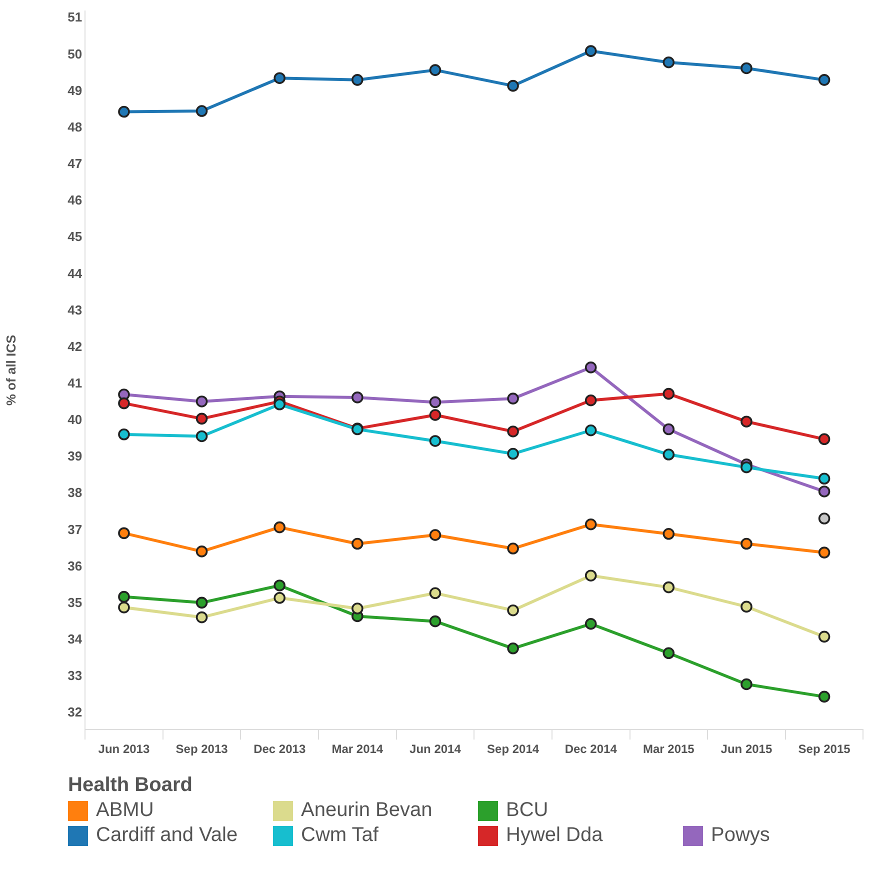  Describe the element at coordinates (746, 749) in the screenshot. I see `x-tick-label: Jun 2015` at that location.